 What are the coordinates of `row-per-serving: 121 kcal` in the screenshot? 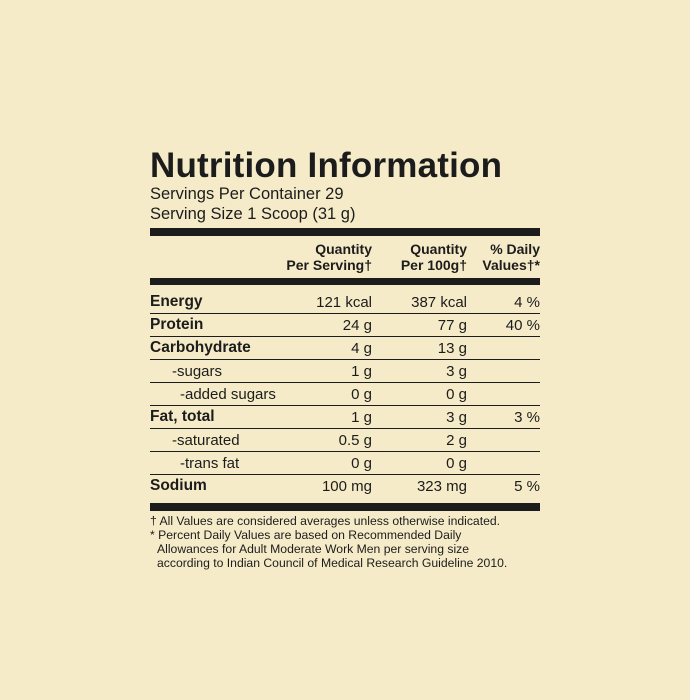 It's located at (344, 302).